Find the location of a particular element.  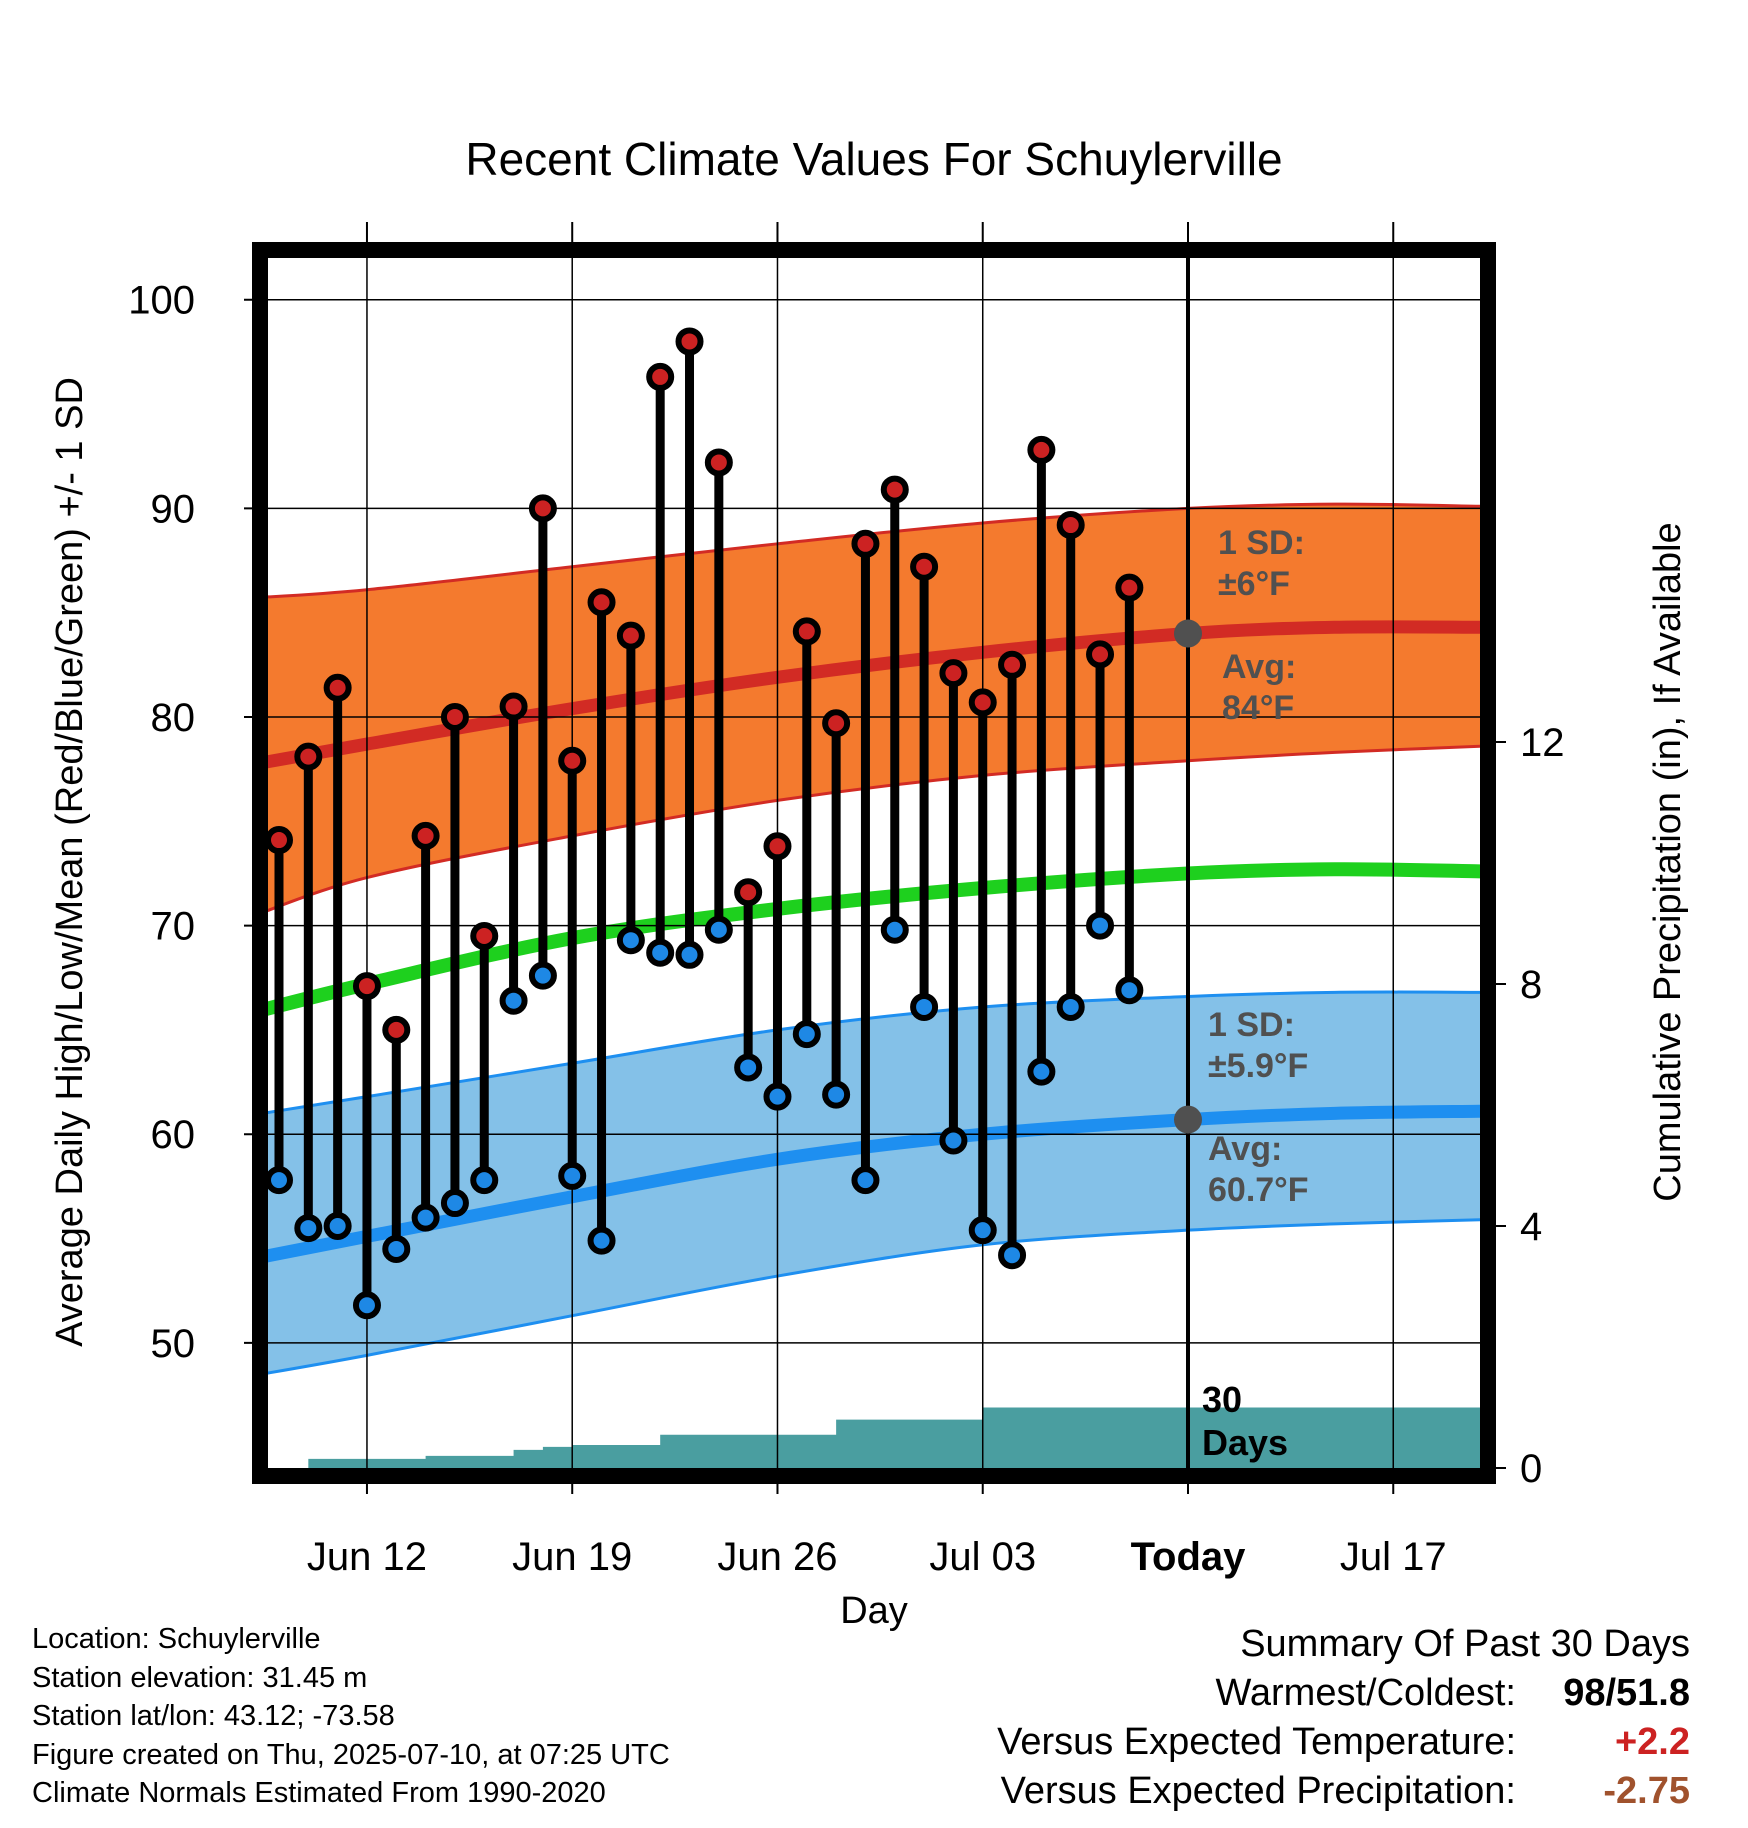

warm-cold-row: Warmest/Coldest: 98/51.8 is located at coordinates (1343, 1693).